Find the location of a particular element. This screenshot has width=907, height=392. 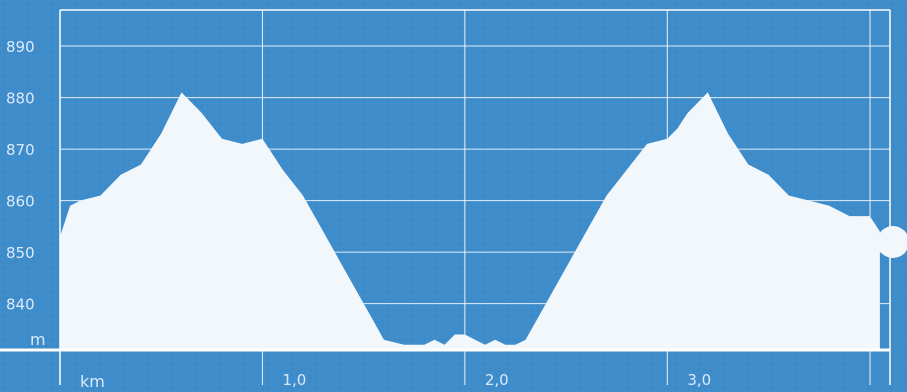

y-tick-870: 870 is located at coordinates (20, 150).